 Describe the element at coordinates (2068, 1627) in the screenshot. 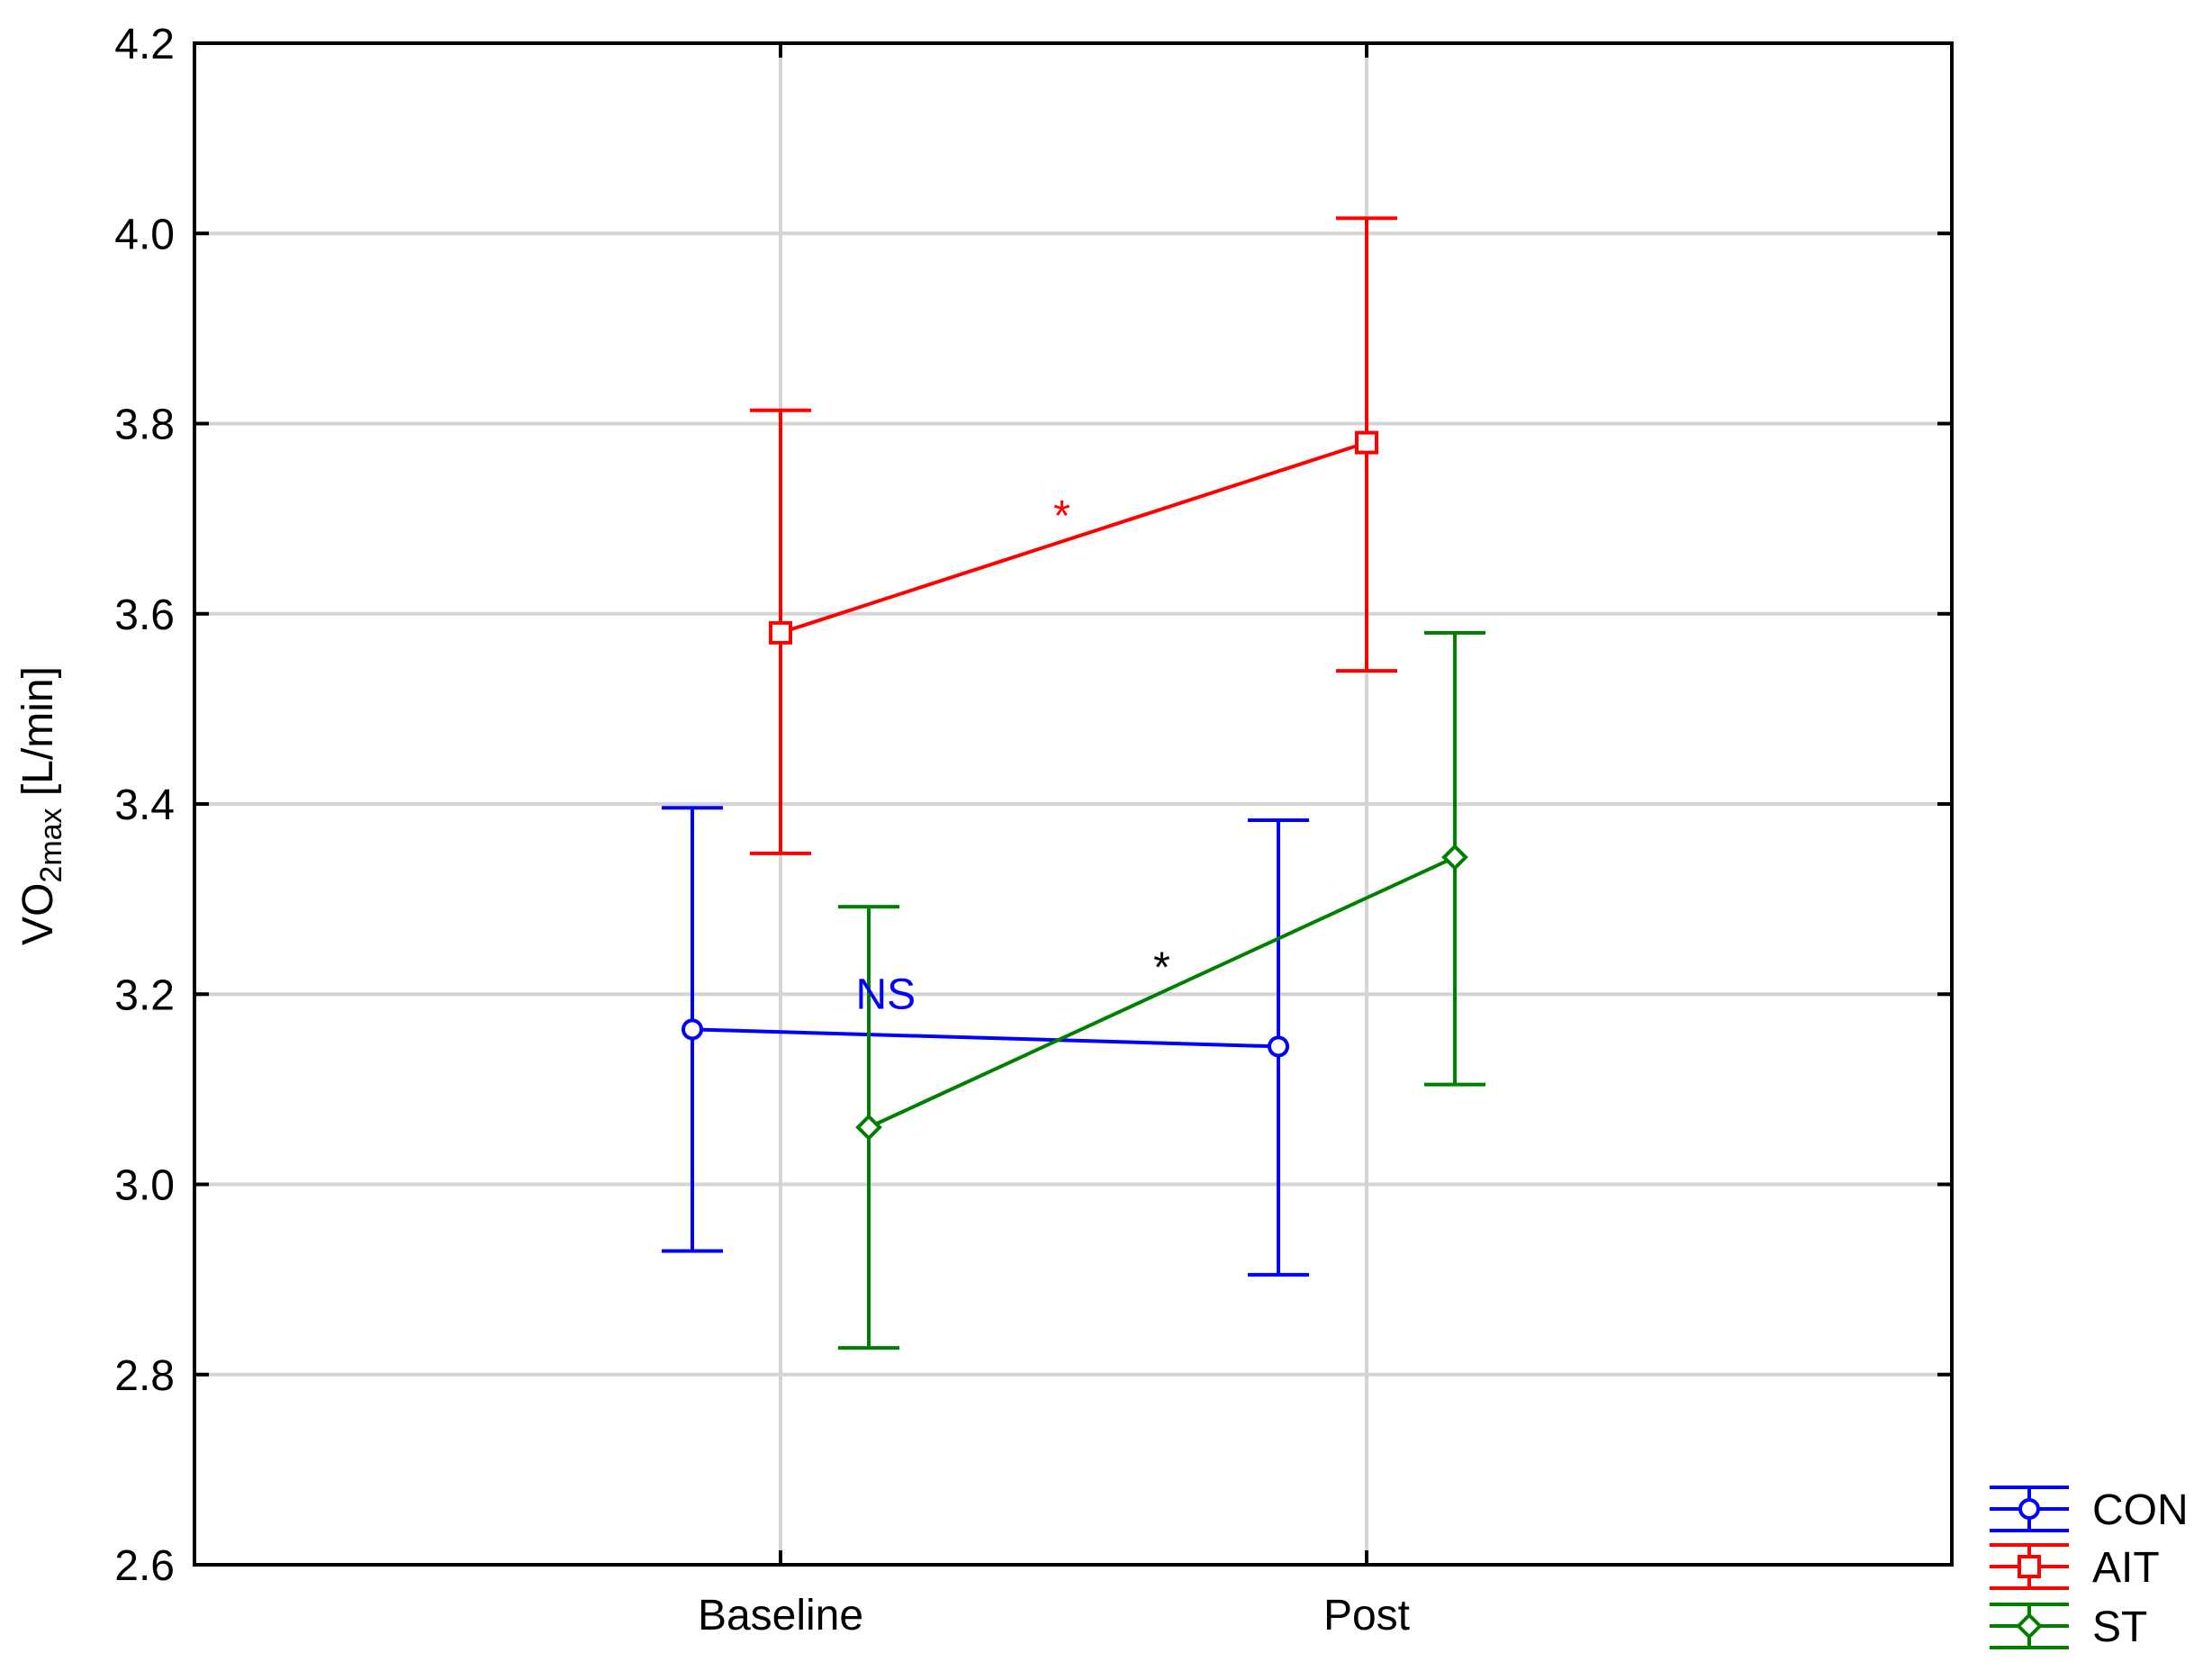

I see `legend-item-st: ST` at that location.